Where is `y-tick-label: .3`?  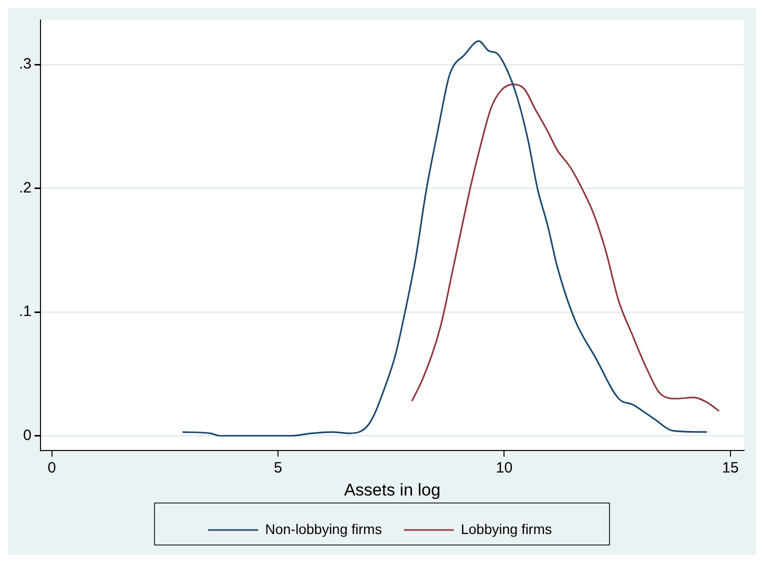
y-tick-label: .3 is located at coordinates (25, 64).